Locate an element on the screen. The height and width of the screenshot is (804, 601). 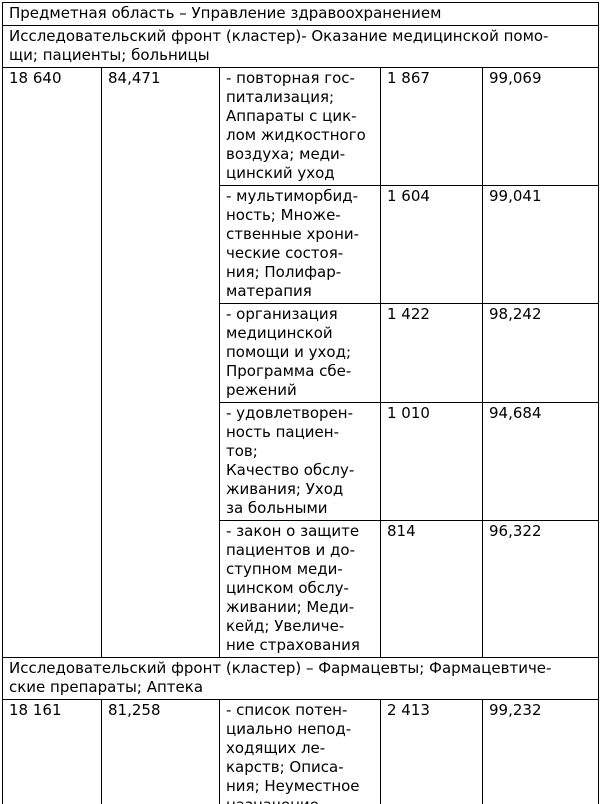
topic-count-cell: 1 010 is located at coordinates (431, 461).